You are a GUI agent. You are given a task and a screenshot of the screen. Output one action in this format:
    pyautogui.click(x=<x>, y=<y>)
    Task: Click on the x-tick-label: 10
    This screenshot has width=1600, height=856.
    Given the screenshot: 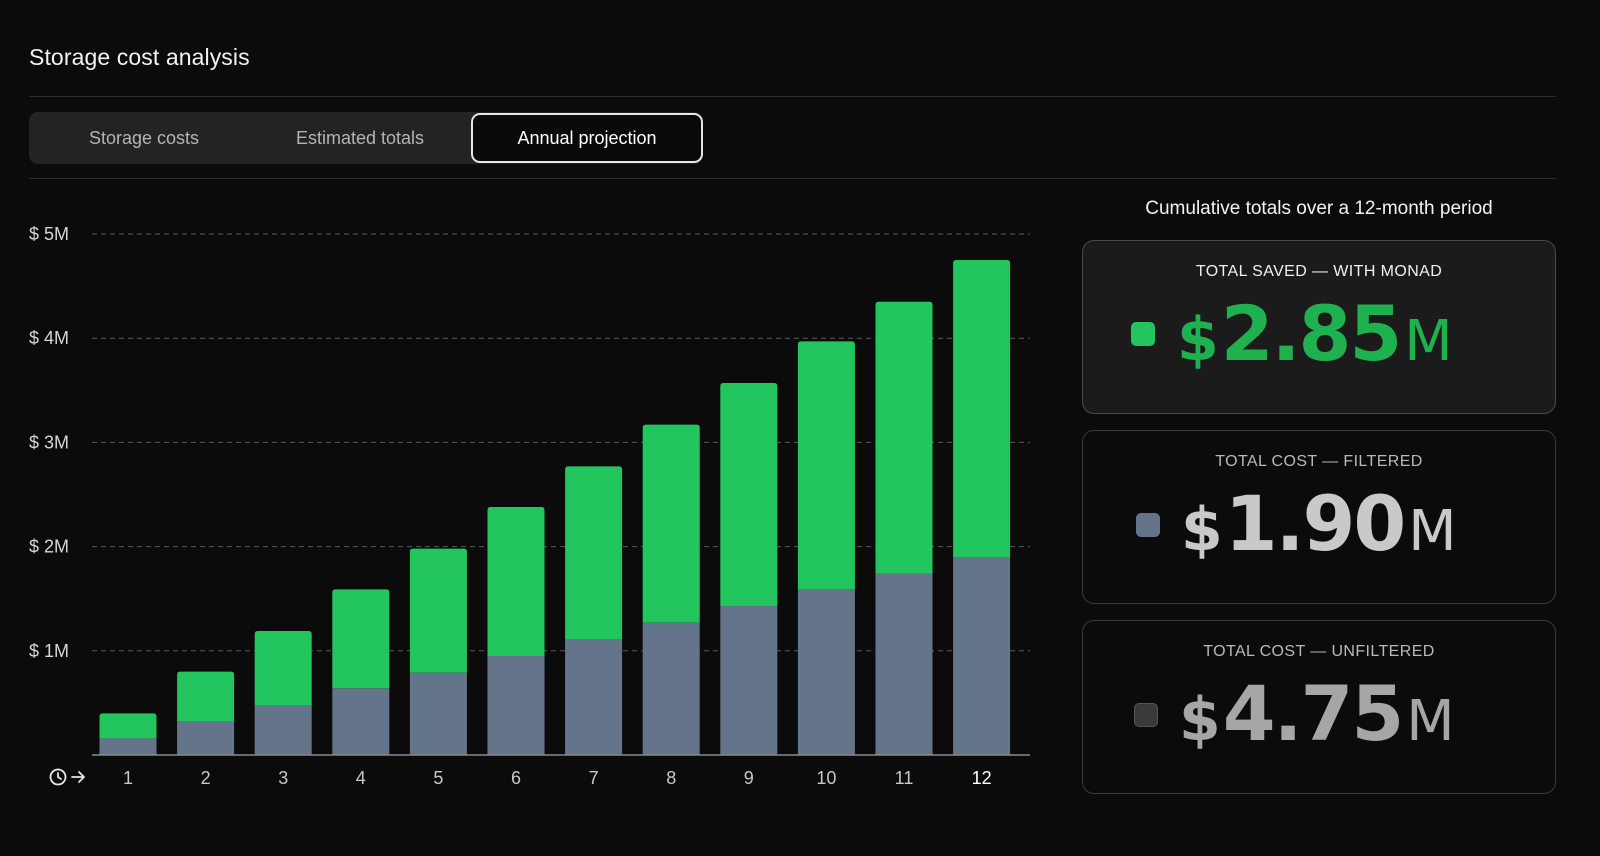 What is the action you would take?
    pyautogui.click(x=826, y=778)
    